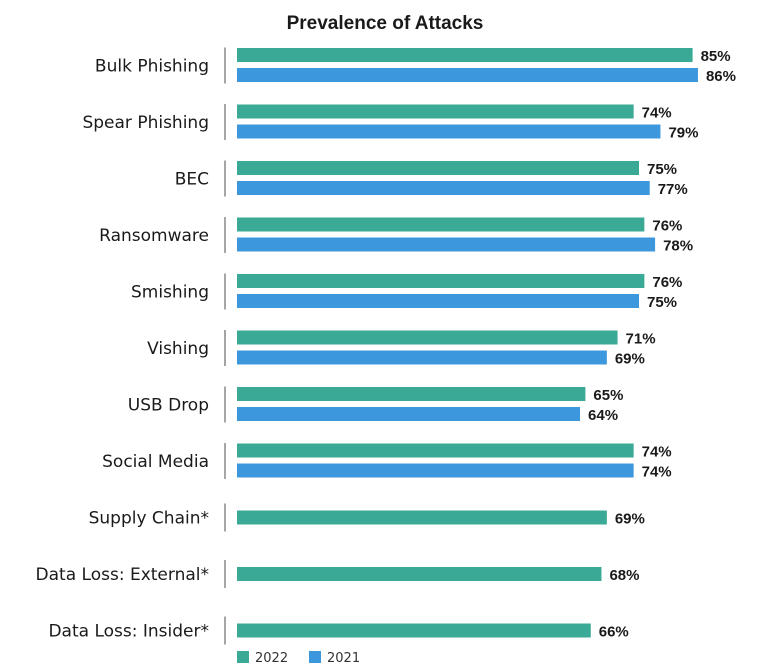 The height and width of the screenshot is (671, 775). What do you see at coordinates (178, 349) in the screenshot?
I see `category-label: Vishing` at bounding box center [178, 349].